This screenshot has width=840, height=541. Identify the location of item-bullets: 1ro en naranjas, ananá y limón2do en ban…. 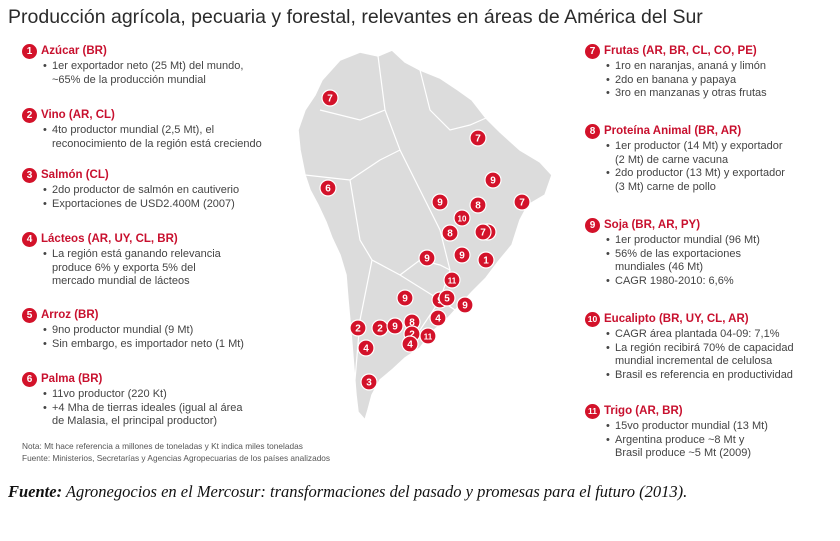
(676, 80).